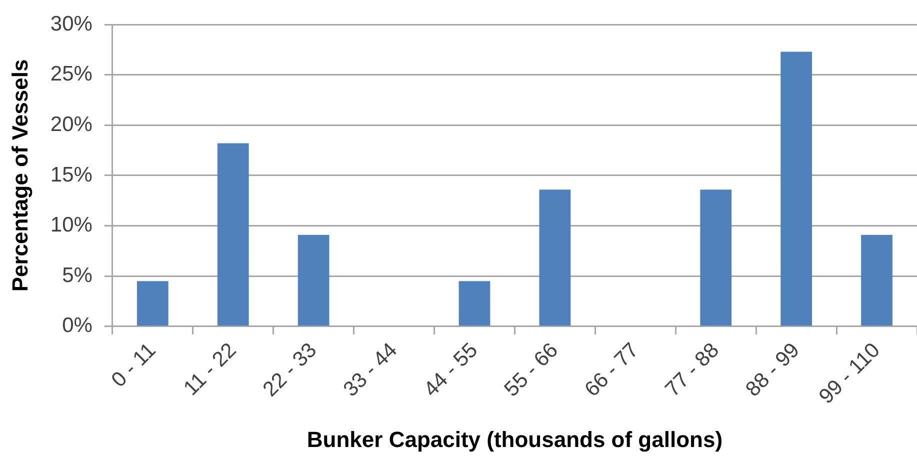 Image resolution: width=917 pixels, height=464 pixels. Describe the element at coordinates (692, 370) in the screenshot. I see `x-tick-label: 77 - 88` at that location.